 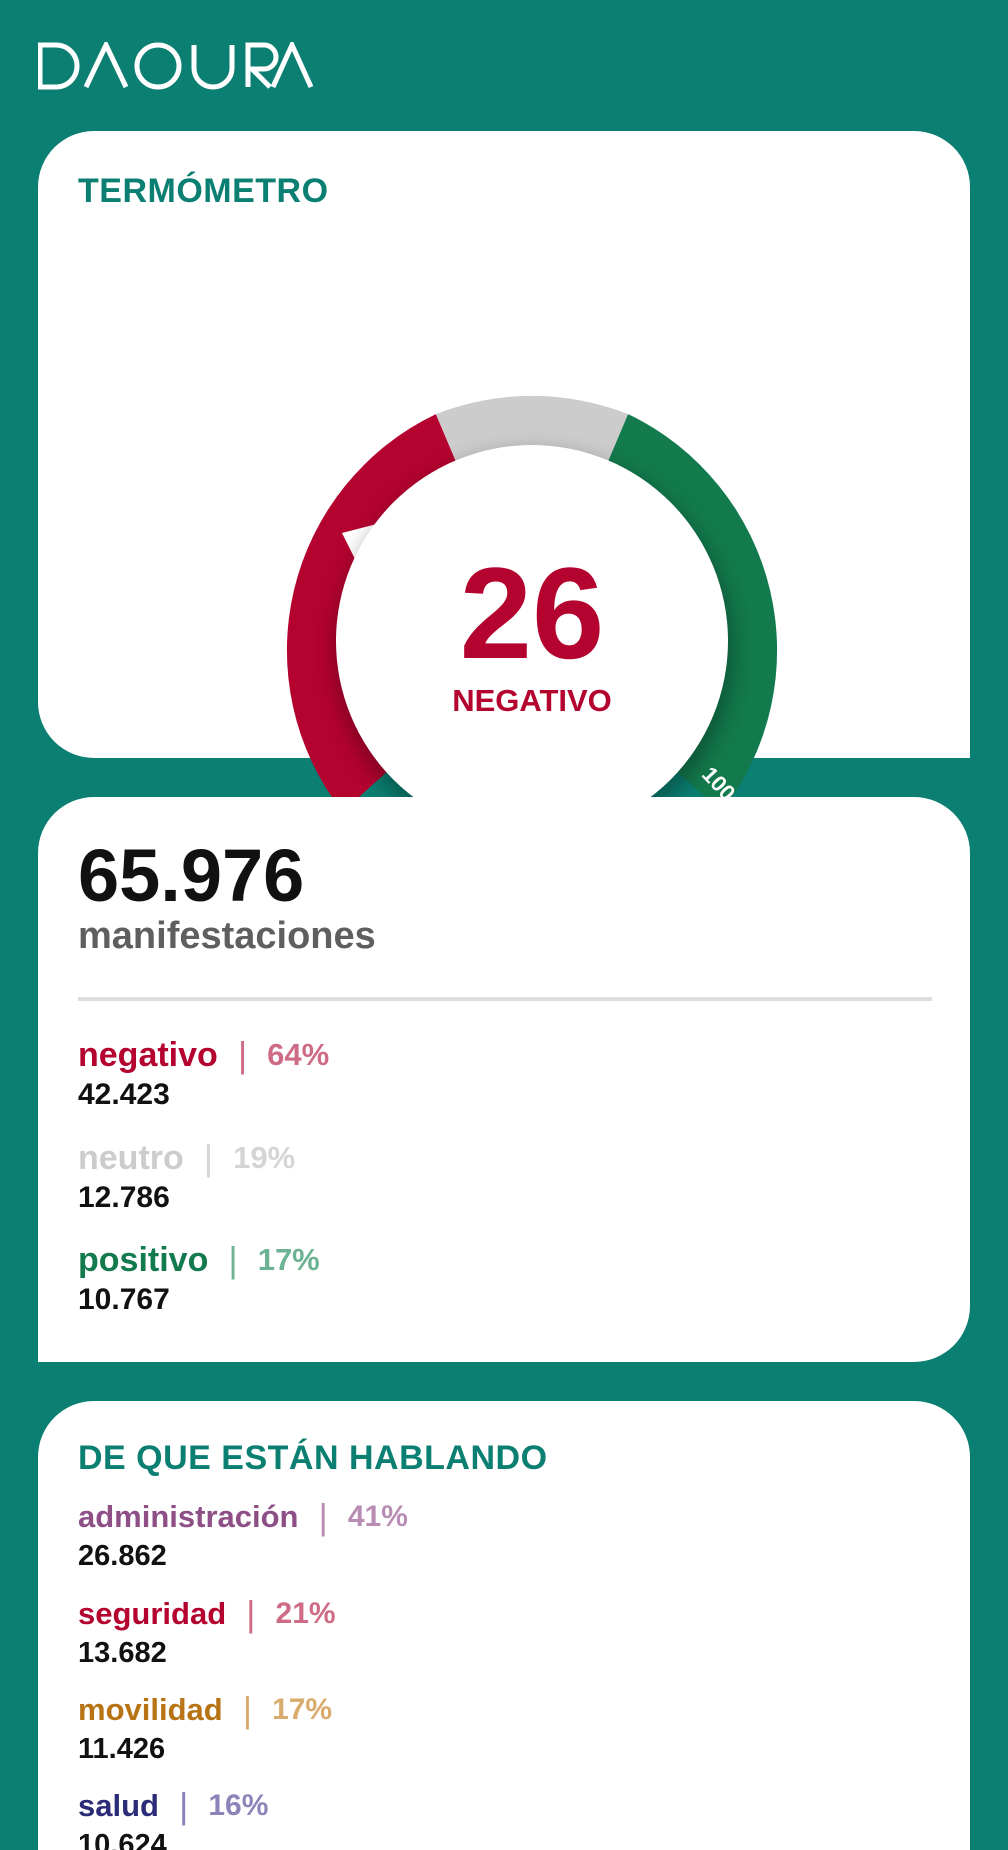 What do you see at coordinates (122, 1839) in the screenshot?
I see `topic-count: 10.624` at bounding box center [122, 1839].